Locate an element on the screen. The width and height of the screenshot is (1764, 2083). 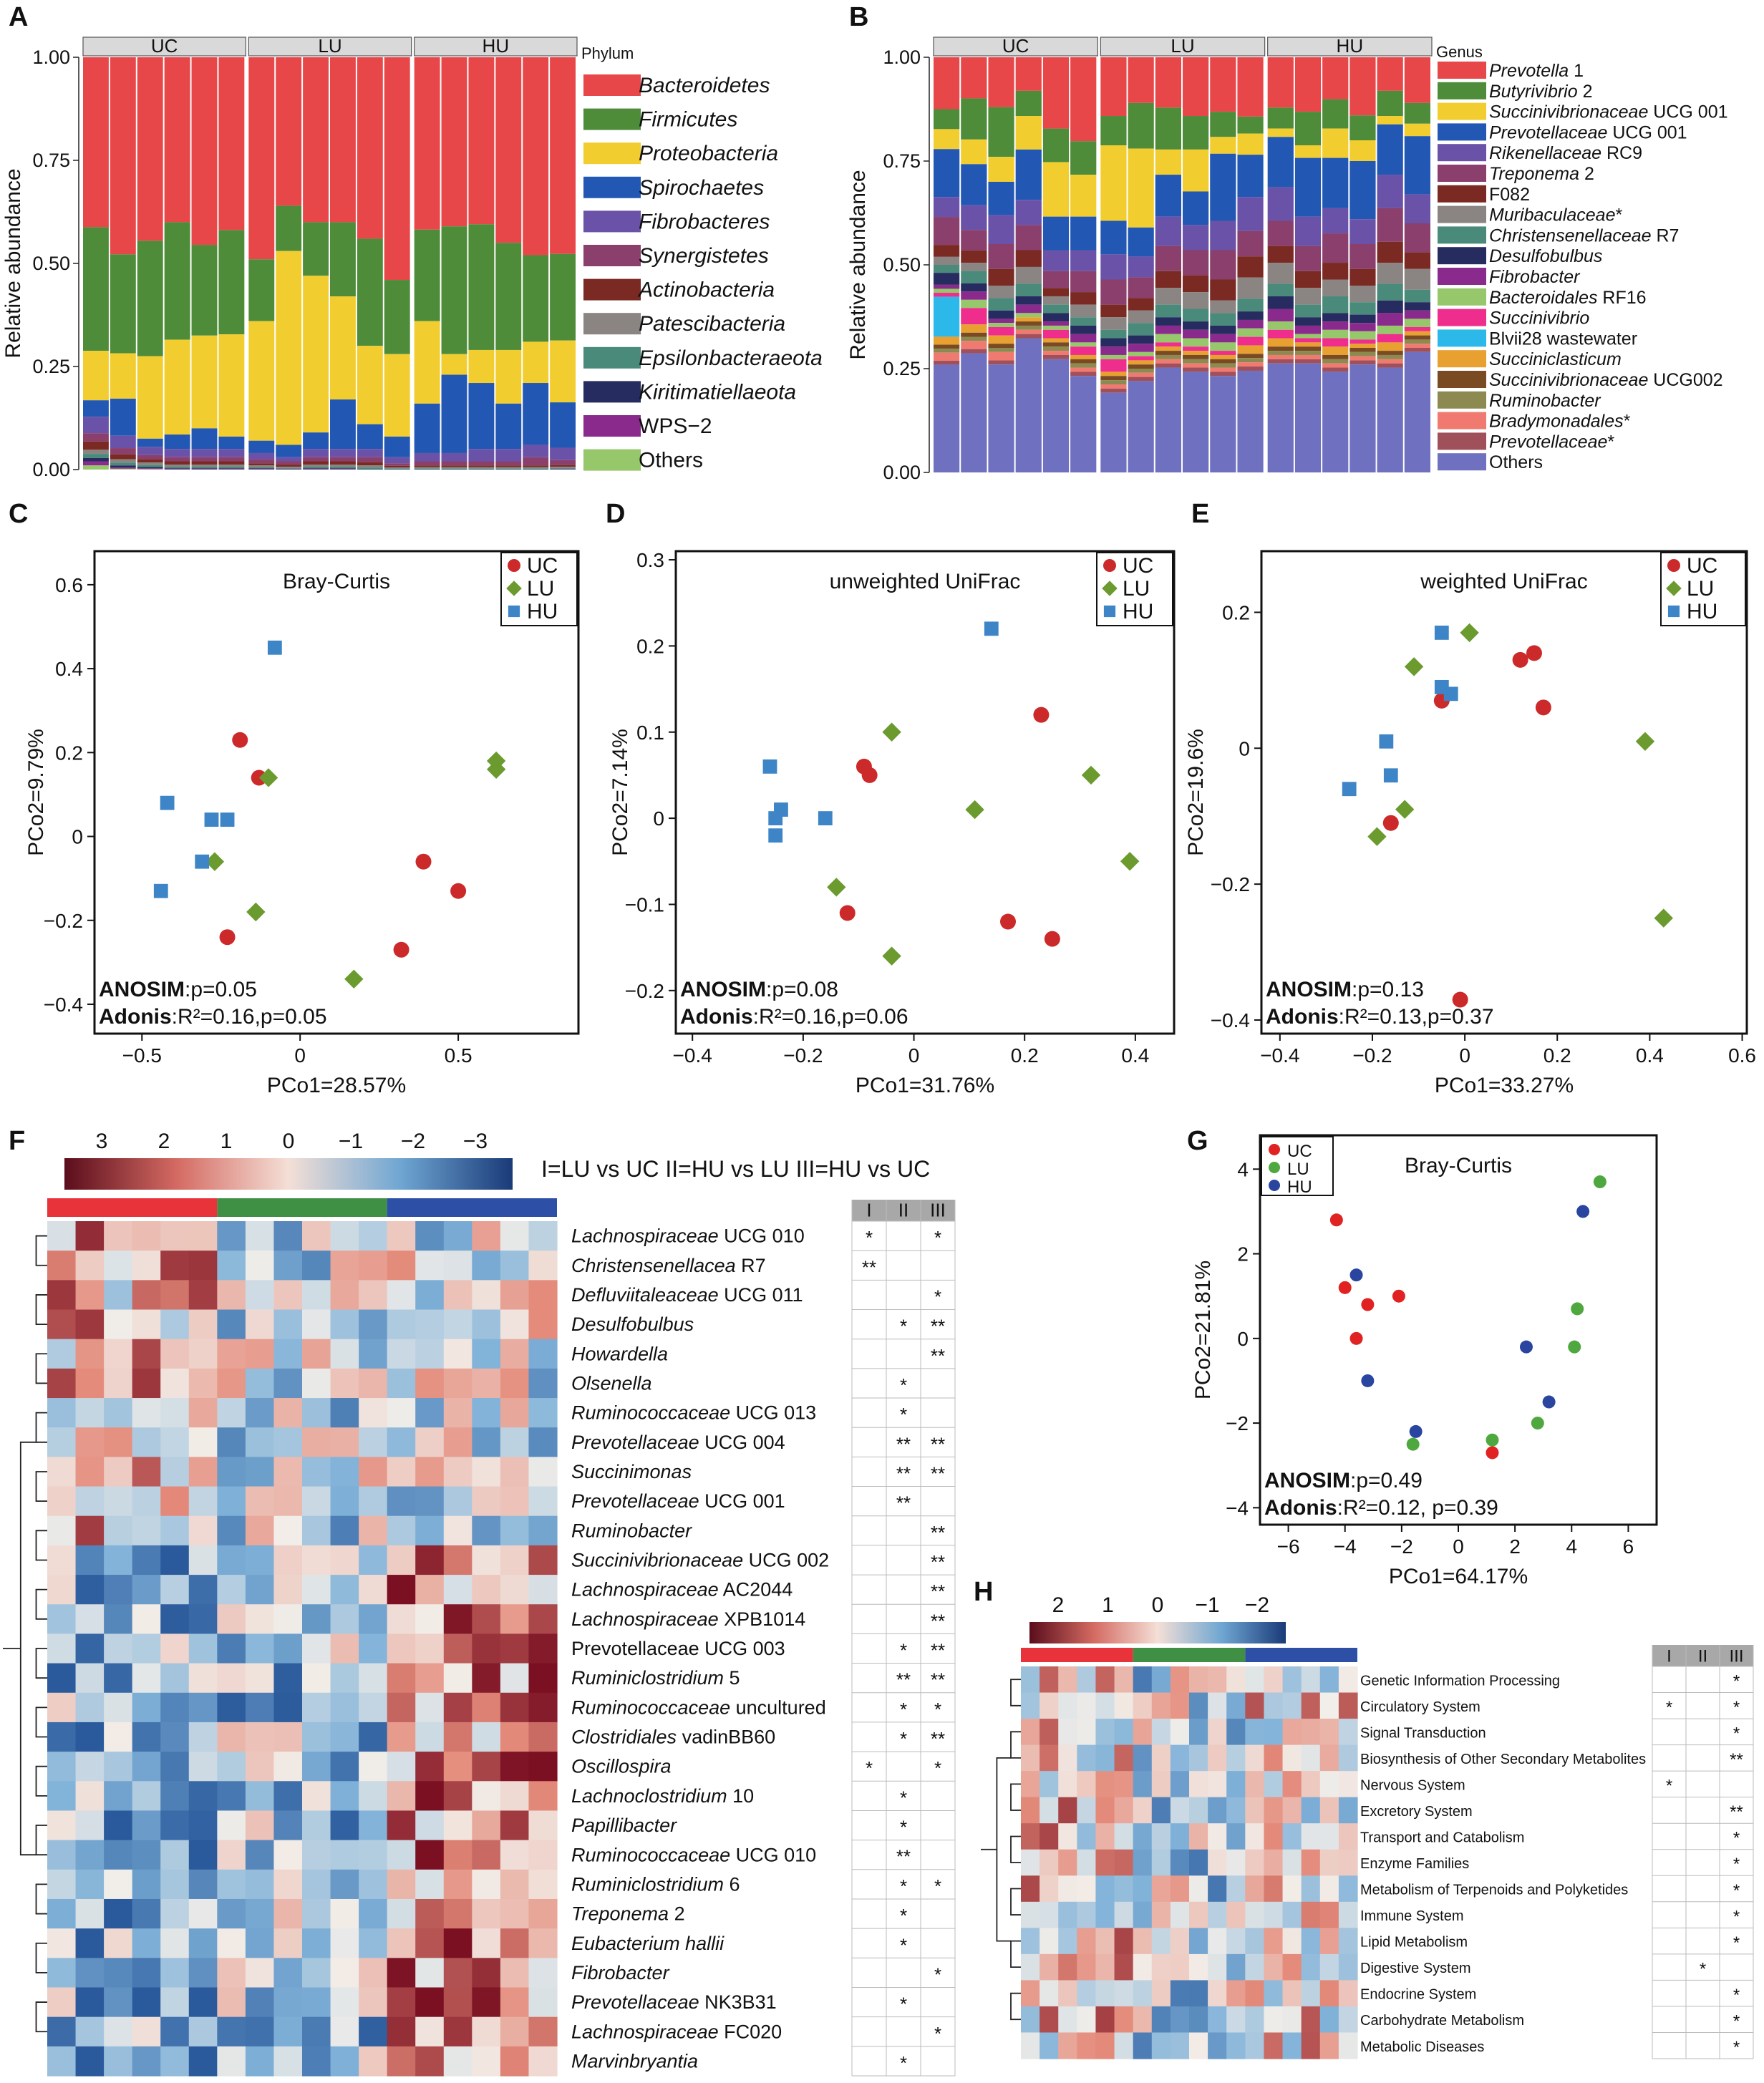
row-label: Succinivibrionaceae UCG 002 is located at coordinates (700, 1560).